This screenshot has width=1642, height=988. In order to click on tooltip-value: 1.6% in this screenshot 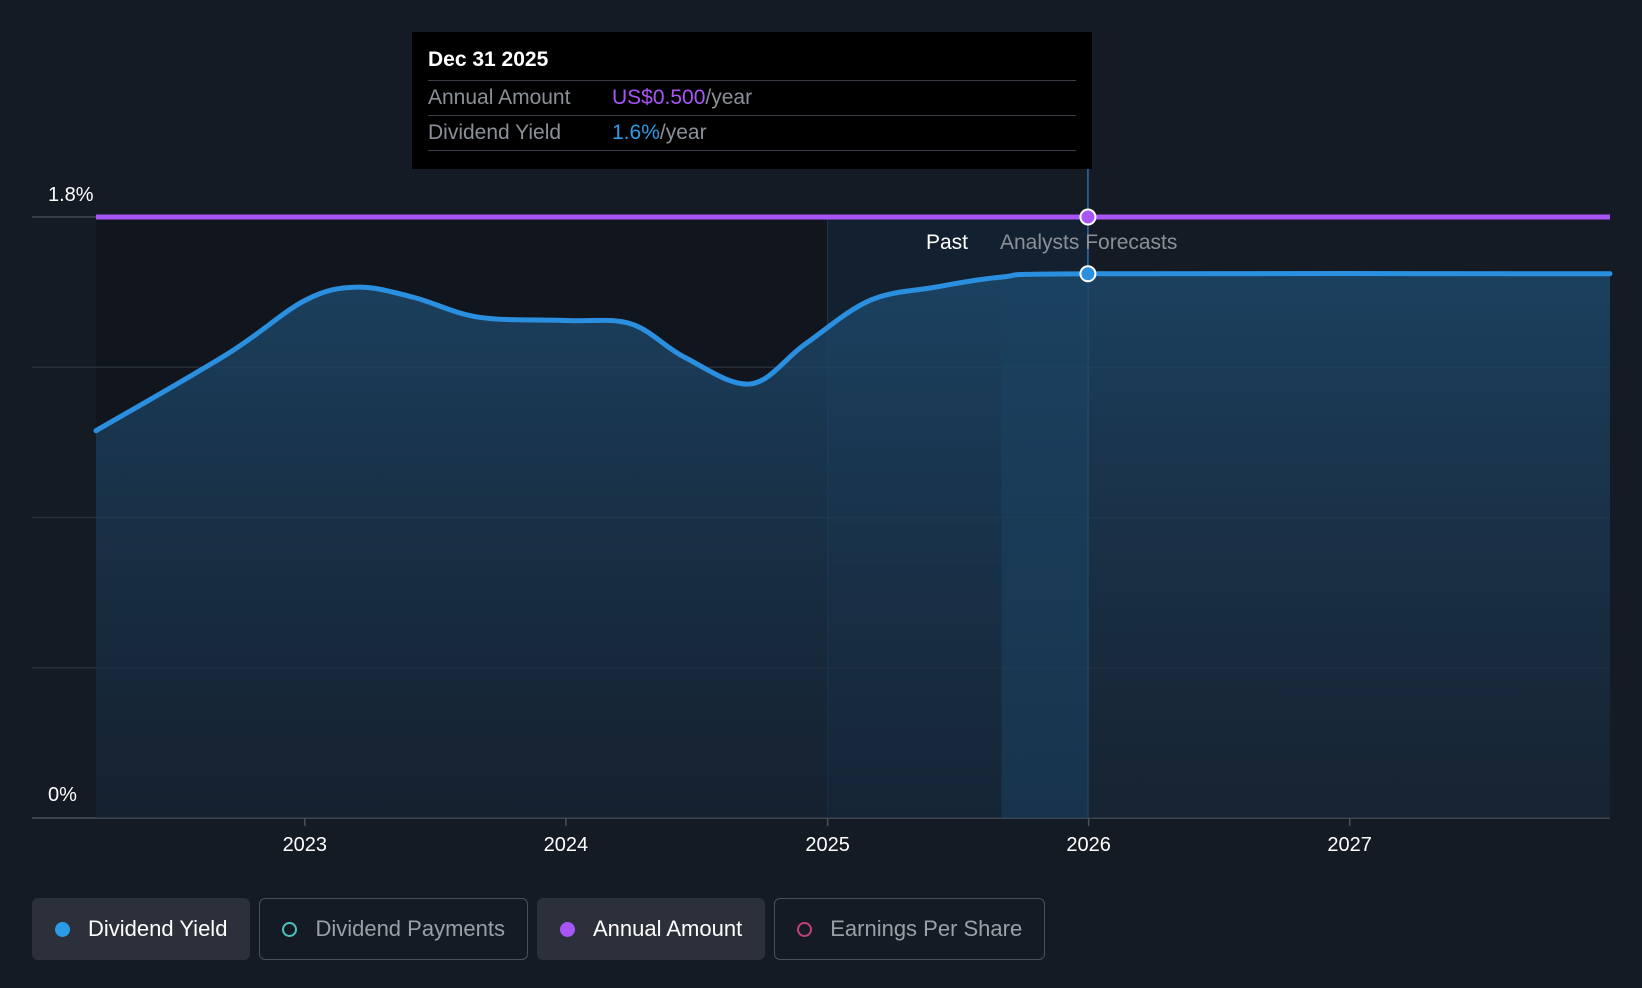, I will do `click(636, 132)`.